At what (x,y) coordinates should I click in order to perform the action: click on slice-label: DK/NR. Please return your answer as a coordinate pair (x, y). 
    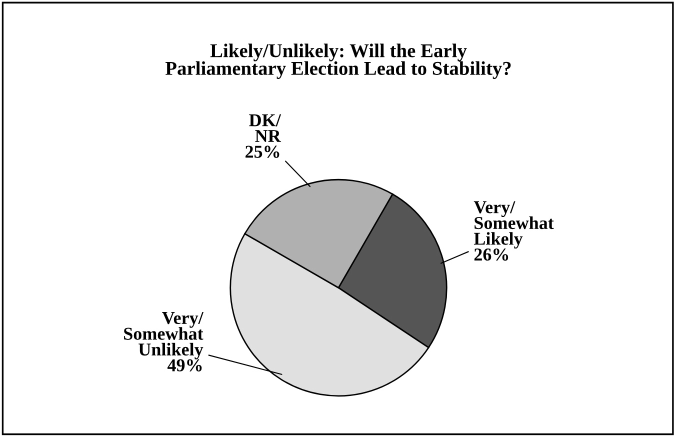
    Looking at the image, I should click on (265, 128).